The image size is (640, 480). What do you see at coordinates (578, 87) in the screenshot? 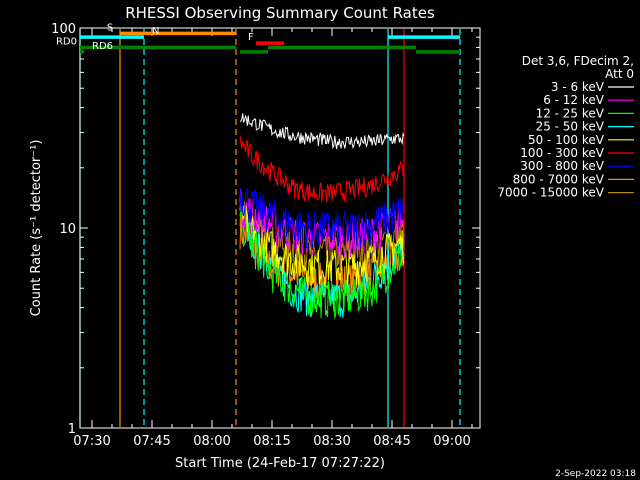
I see `legend-entry-label: 3 - 6 keV` at bounding box center [578, 87].